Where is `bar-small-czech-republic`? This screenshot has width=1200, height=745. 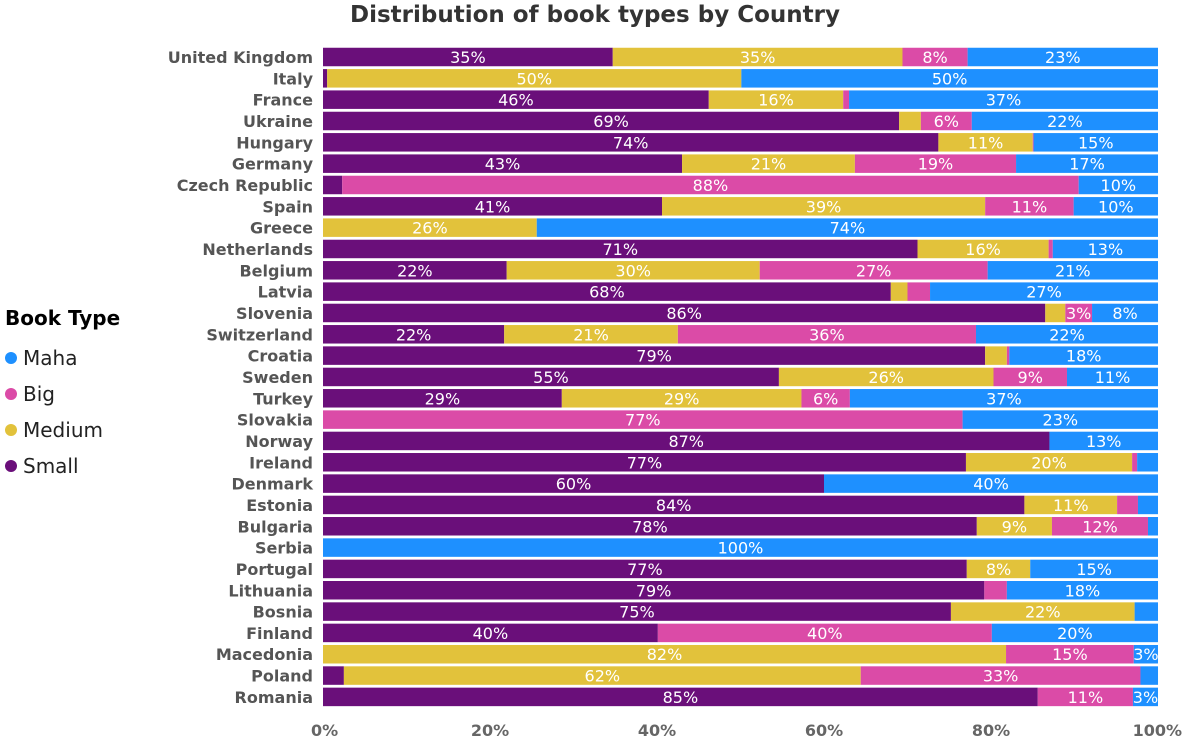
bar-small-czech-republic is located at coordinates (333, 185).